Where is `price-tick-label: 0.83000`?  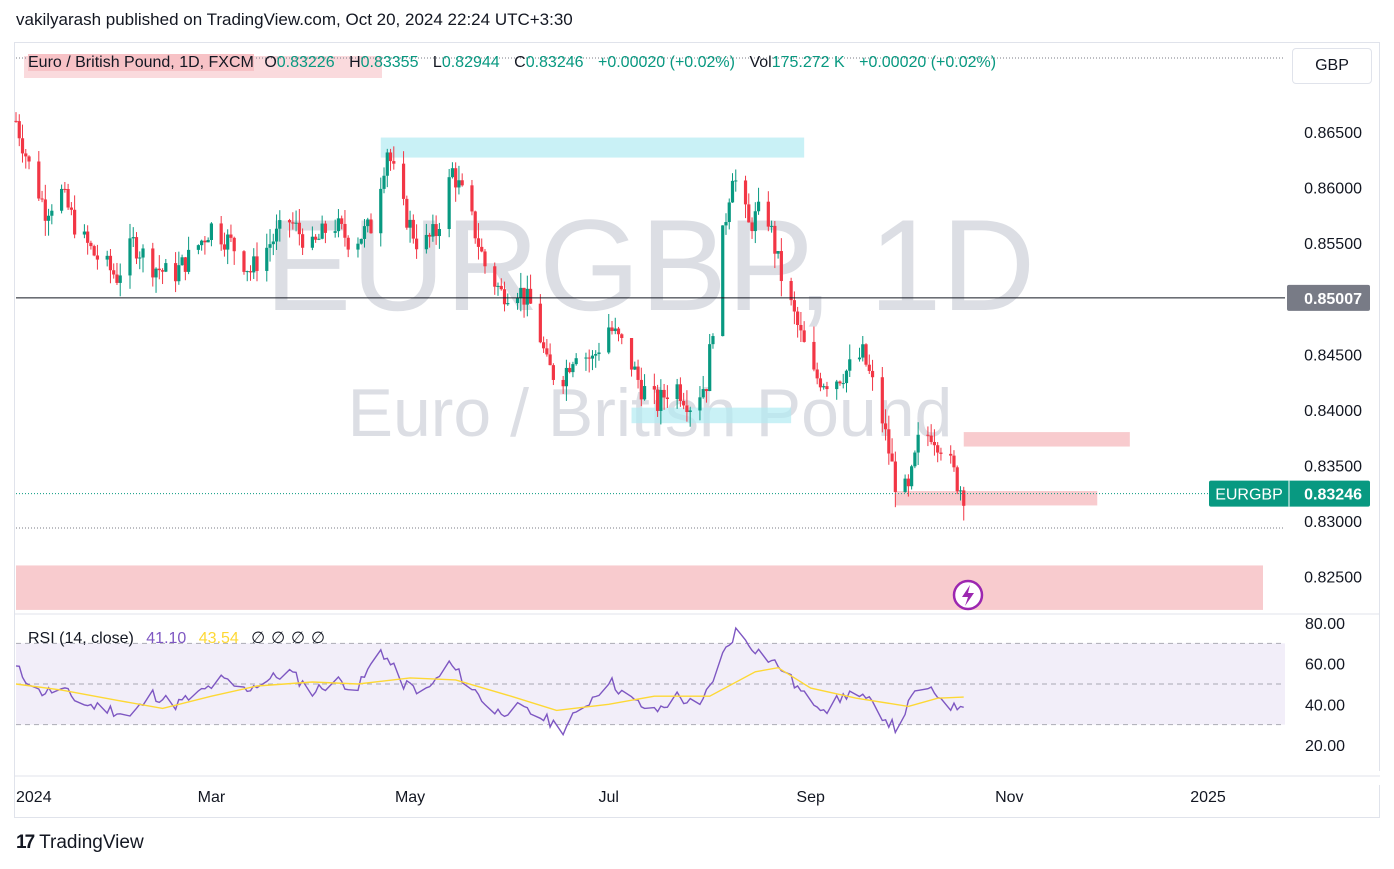
price-tick-label: 0.83000 is located at coordinates (1333, 522).